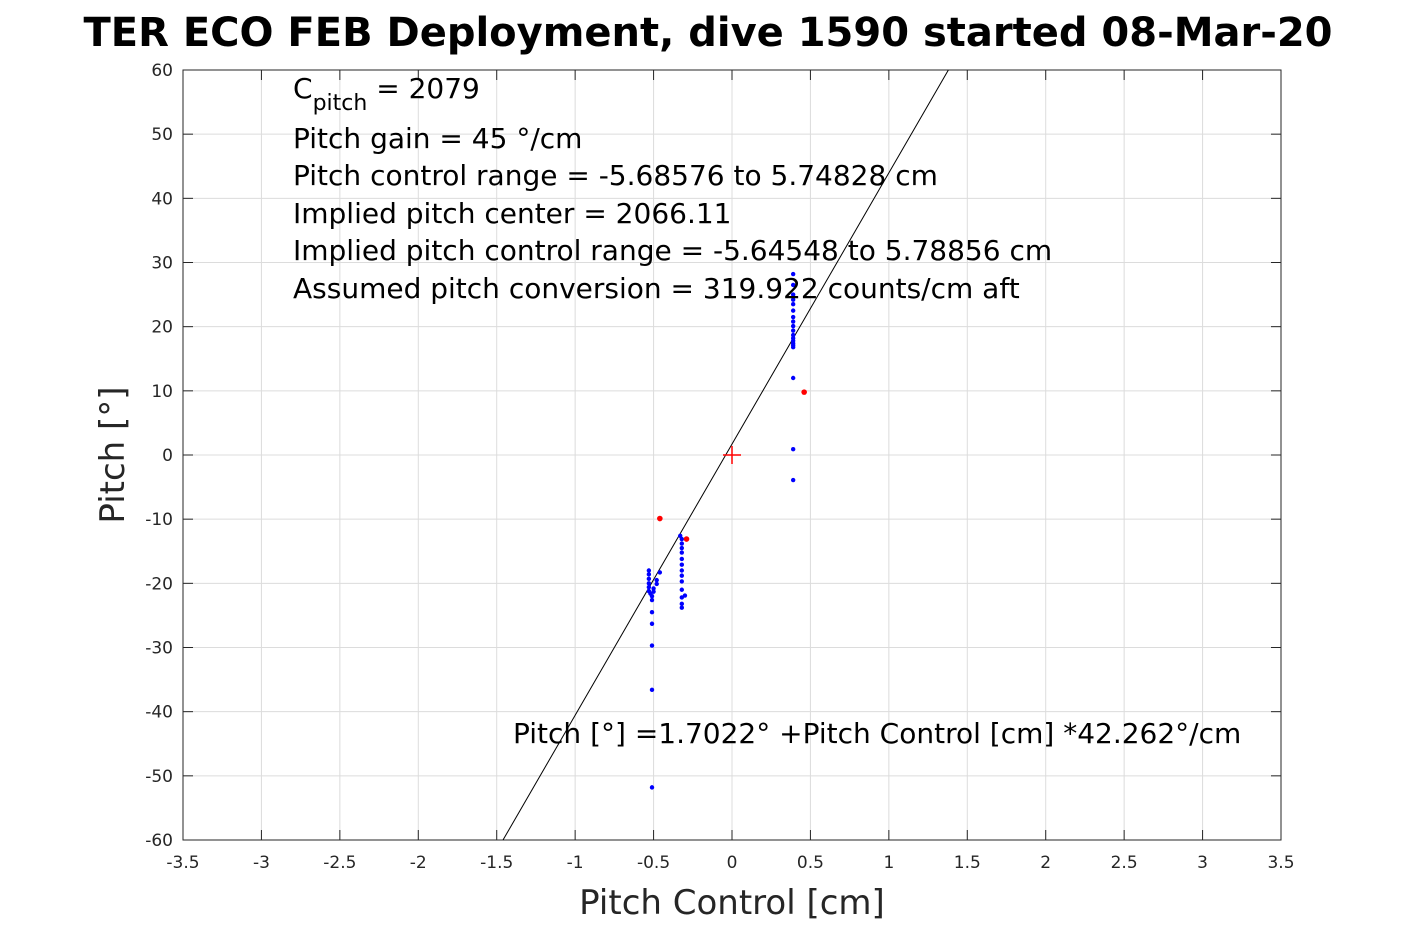 The width and height of the screenshot is (1417, 949). What do you see at coordinates (182, 863) in the screenshot?
I see `x-tick-label: -3.5` at bounding box center [182, 863].